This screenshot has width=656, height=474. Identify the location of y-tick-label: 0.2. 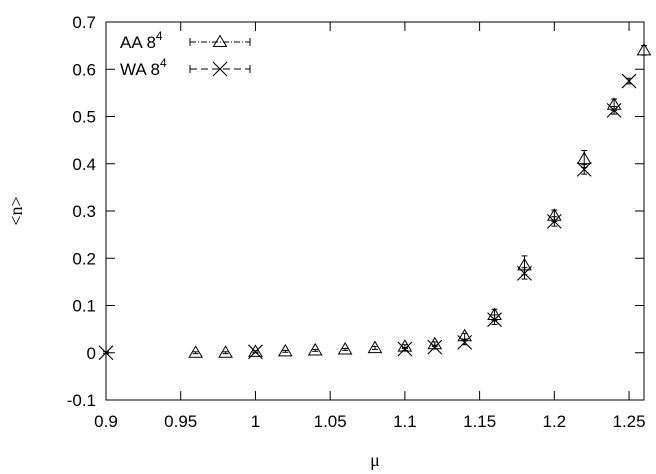
(84, 258).